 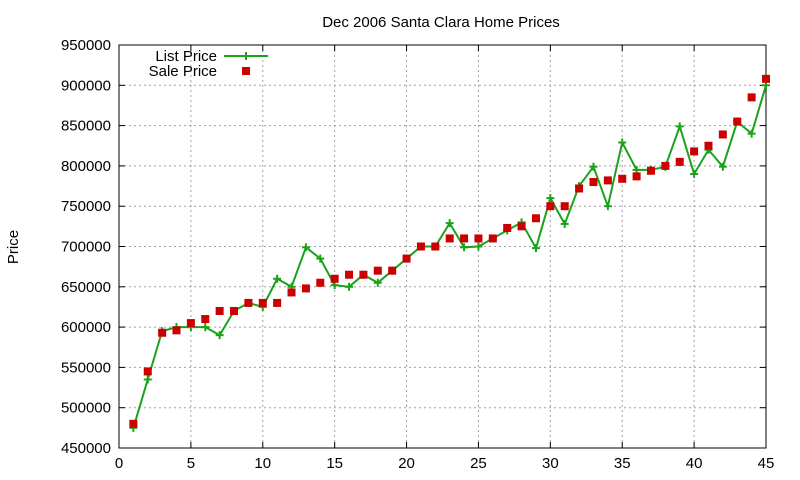 I want to click on y-tick-label: 550000, so click(x=86, y=367).